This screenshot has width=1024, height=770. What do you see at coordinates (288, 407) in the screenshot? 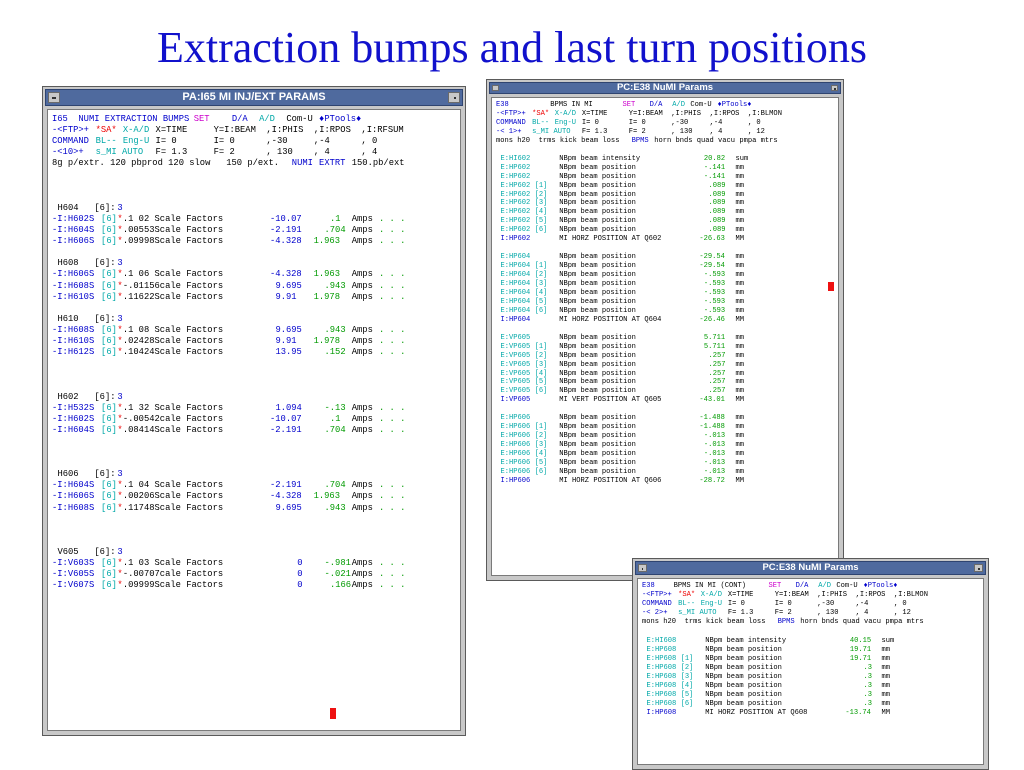
I see `setting-value: 1.094` at bounding box center [288, 407].